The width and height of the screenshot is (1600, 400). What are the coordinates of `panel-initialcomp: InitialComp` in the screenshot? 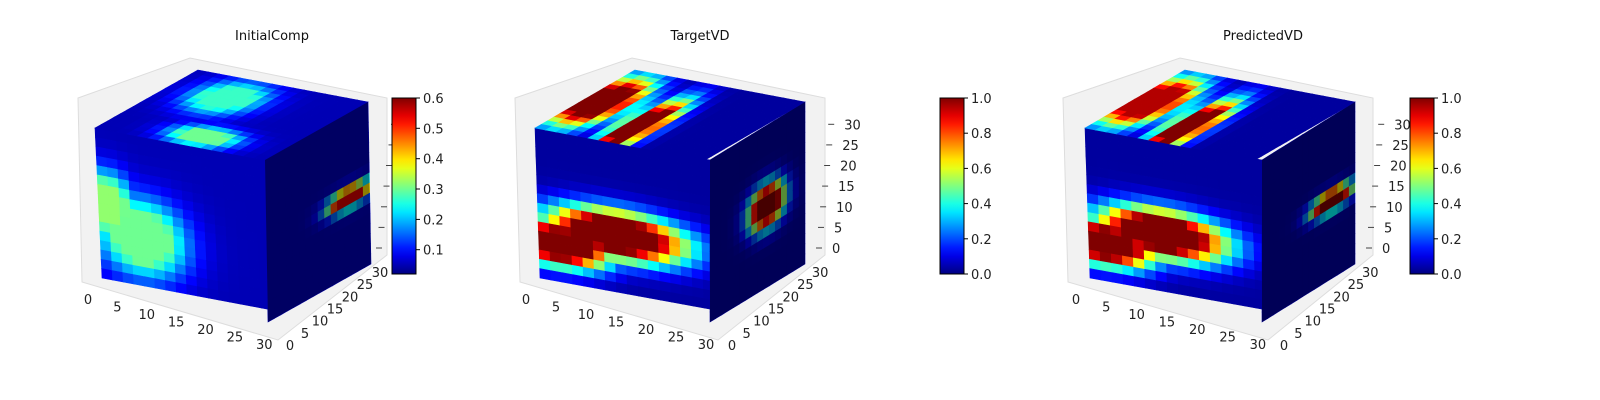 It's located at (272, 36).